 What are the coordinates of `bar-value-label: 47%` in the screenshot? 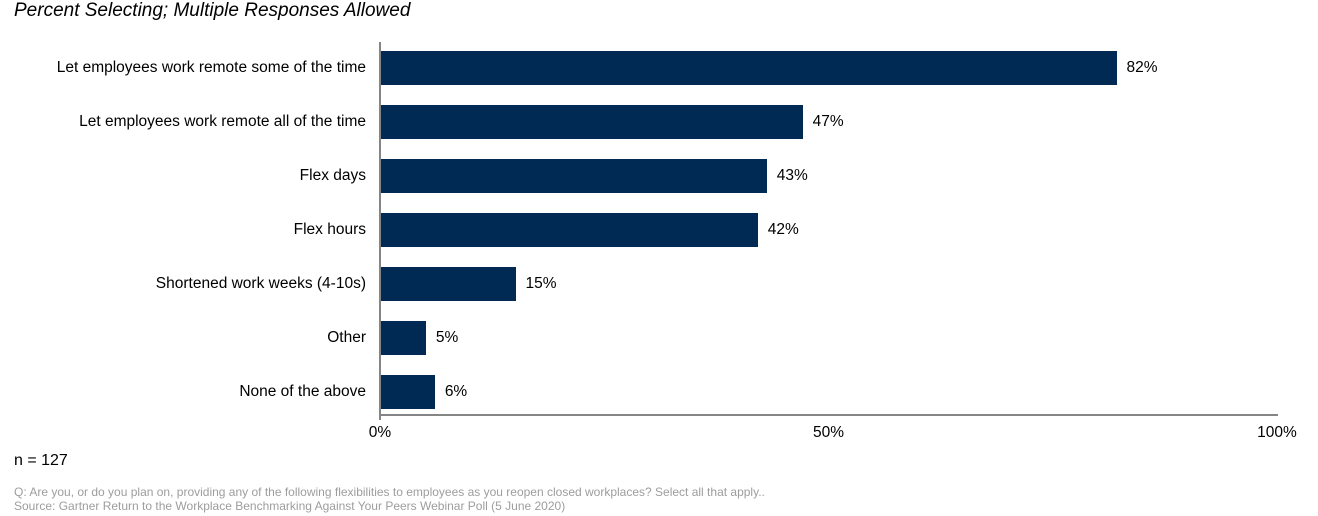 It's located at (828, 121).